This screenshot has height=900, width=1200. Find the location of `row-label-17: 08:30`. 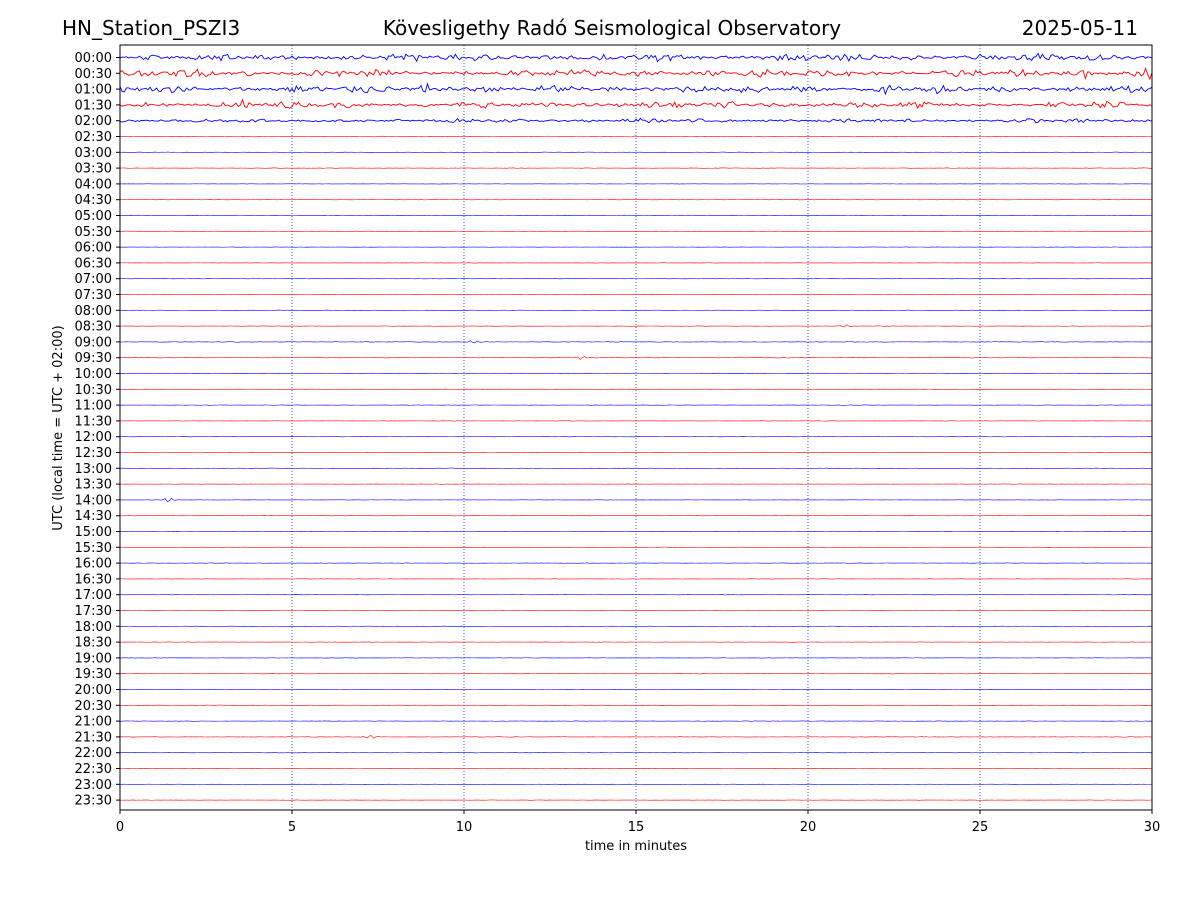

row-label-17: 08:30 is located at coordinates (93, 327).